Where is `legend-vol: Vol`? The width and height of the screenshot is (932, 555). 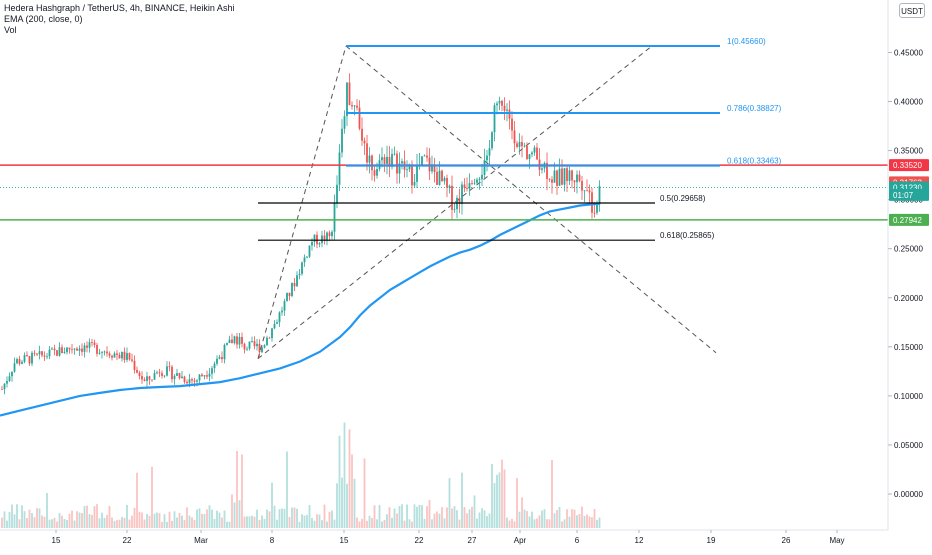 legend-vol: Vol is located at coordinates (10, 30).